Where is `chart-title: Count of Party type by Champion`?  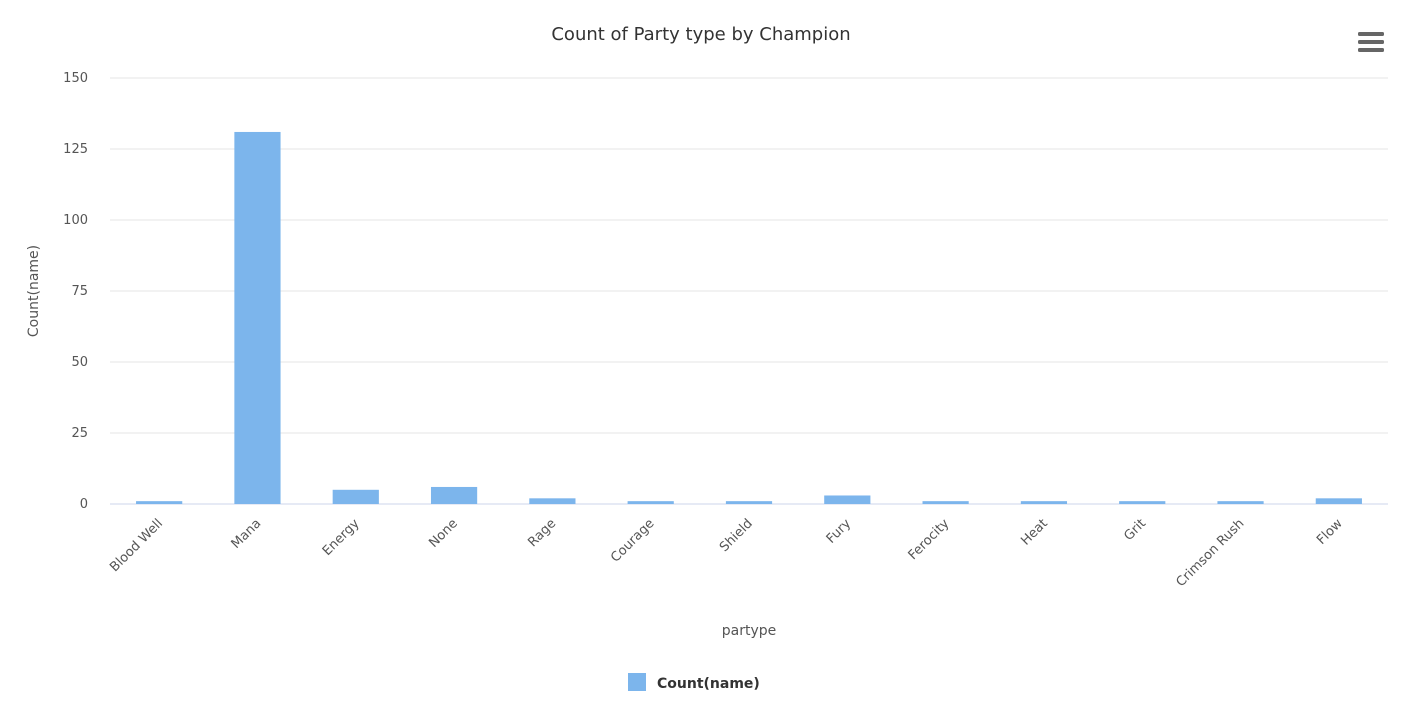
chart-title: Count of Party type by Champion is located at coordinates (700, 34).